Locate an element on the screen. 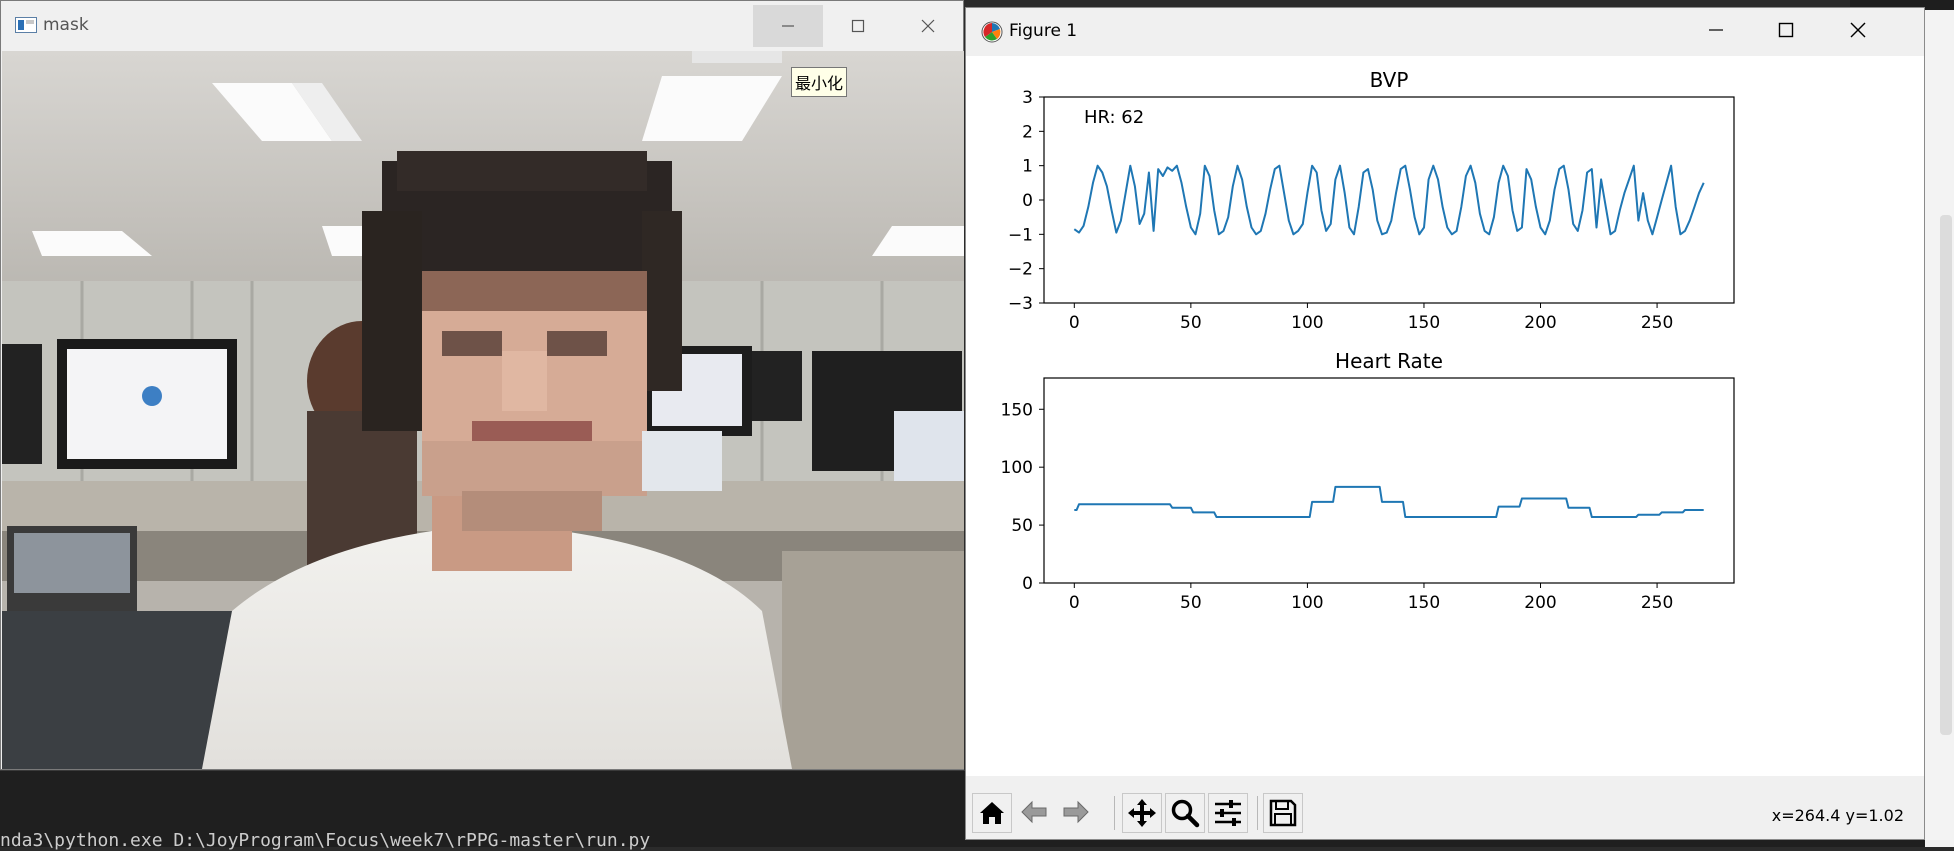  figure-minimize-button is located at coordinates (1715, 30).